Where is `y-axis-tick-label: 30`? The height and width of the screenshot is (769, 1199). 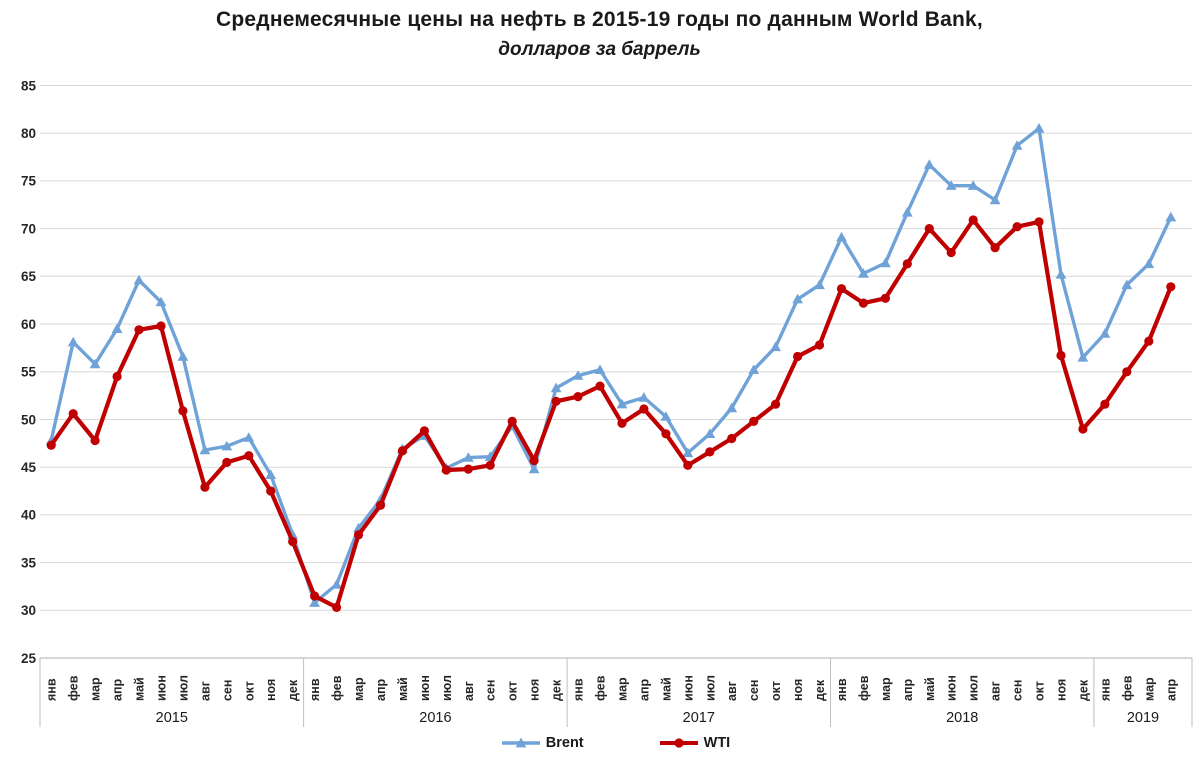
y-axis-tick-label: 30 is located at coordinates (28, 610).